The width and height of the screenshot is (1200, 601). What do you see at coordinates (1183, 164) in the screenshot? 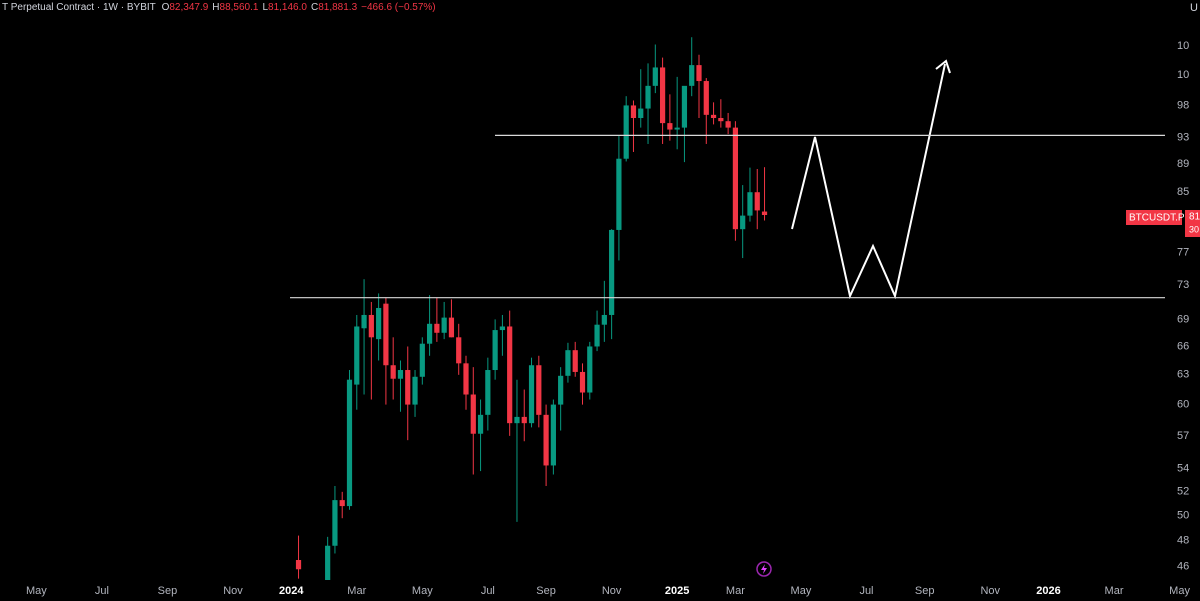
I see `y-tick-label: 89` at bounding box center [1183, 164].